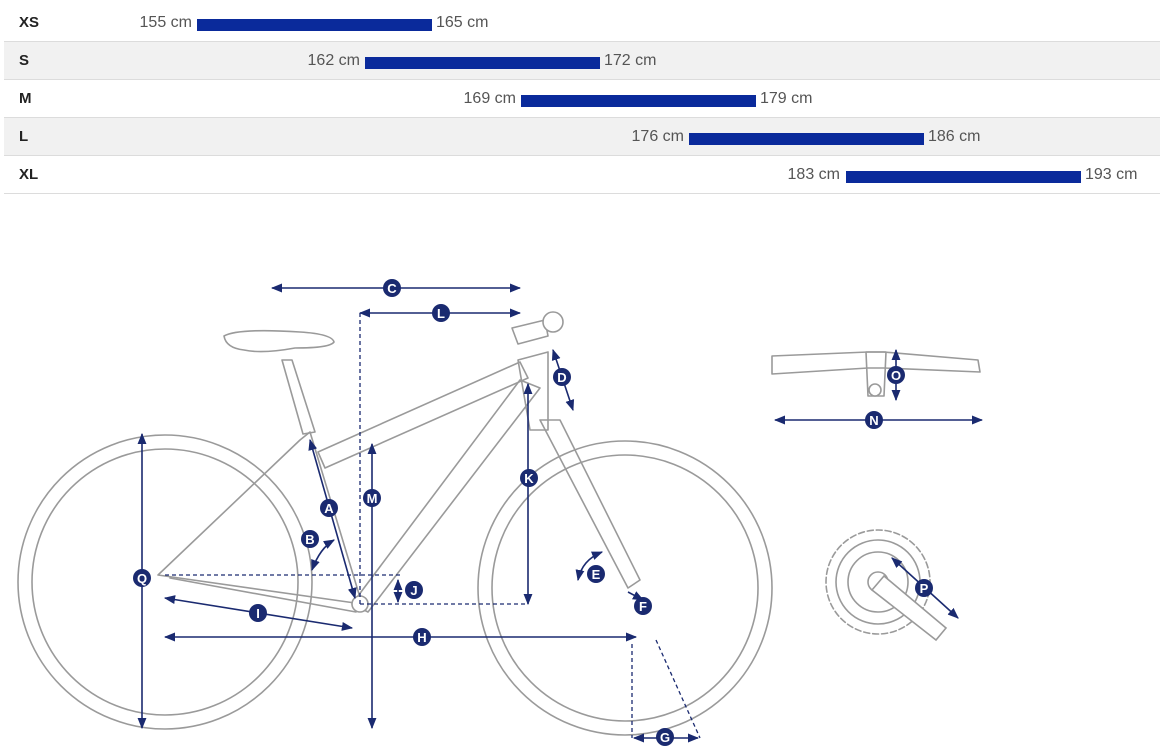  I want to click on crankset-detail, so click(892, 585).